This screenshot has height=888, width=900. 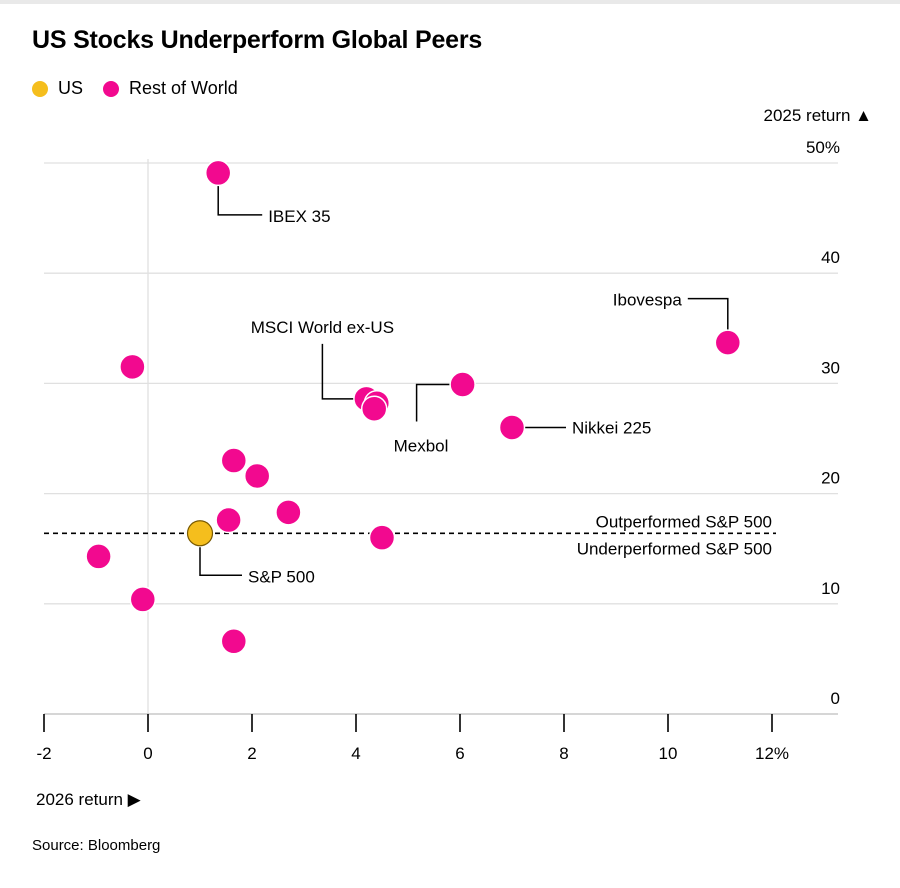 What do you see at coordinates (111, 88) in the screenshot?
I see `legend-swatch-rest-of-world` at bounding box center [111, 88].